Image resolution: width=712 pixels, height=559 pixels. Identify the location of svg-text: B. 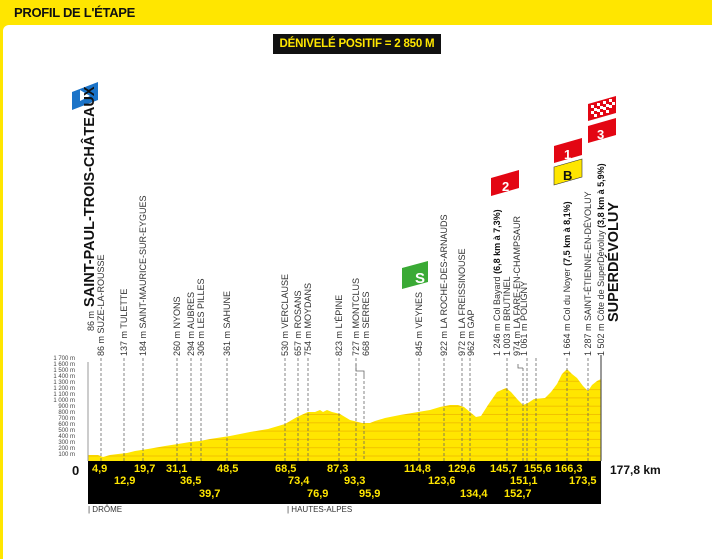
(567, 175).